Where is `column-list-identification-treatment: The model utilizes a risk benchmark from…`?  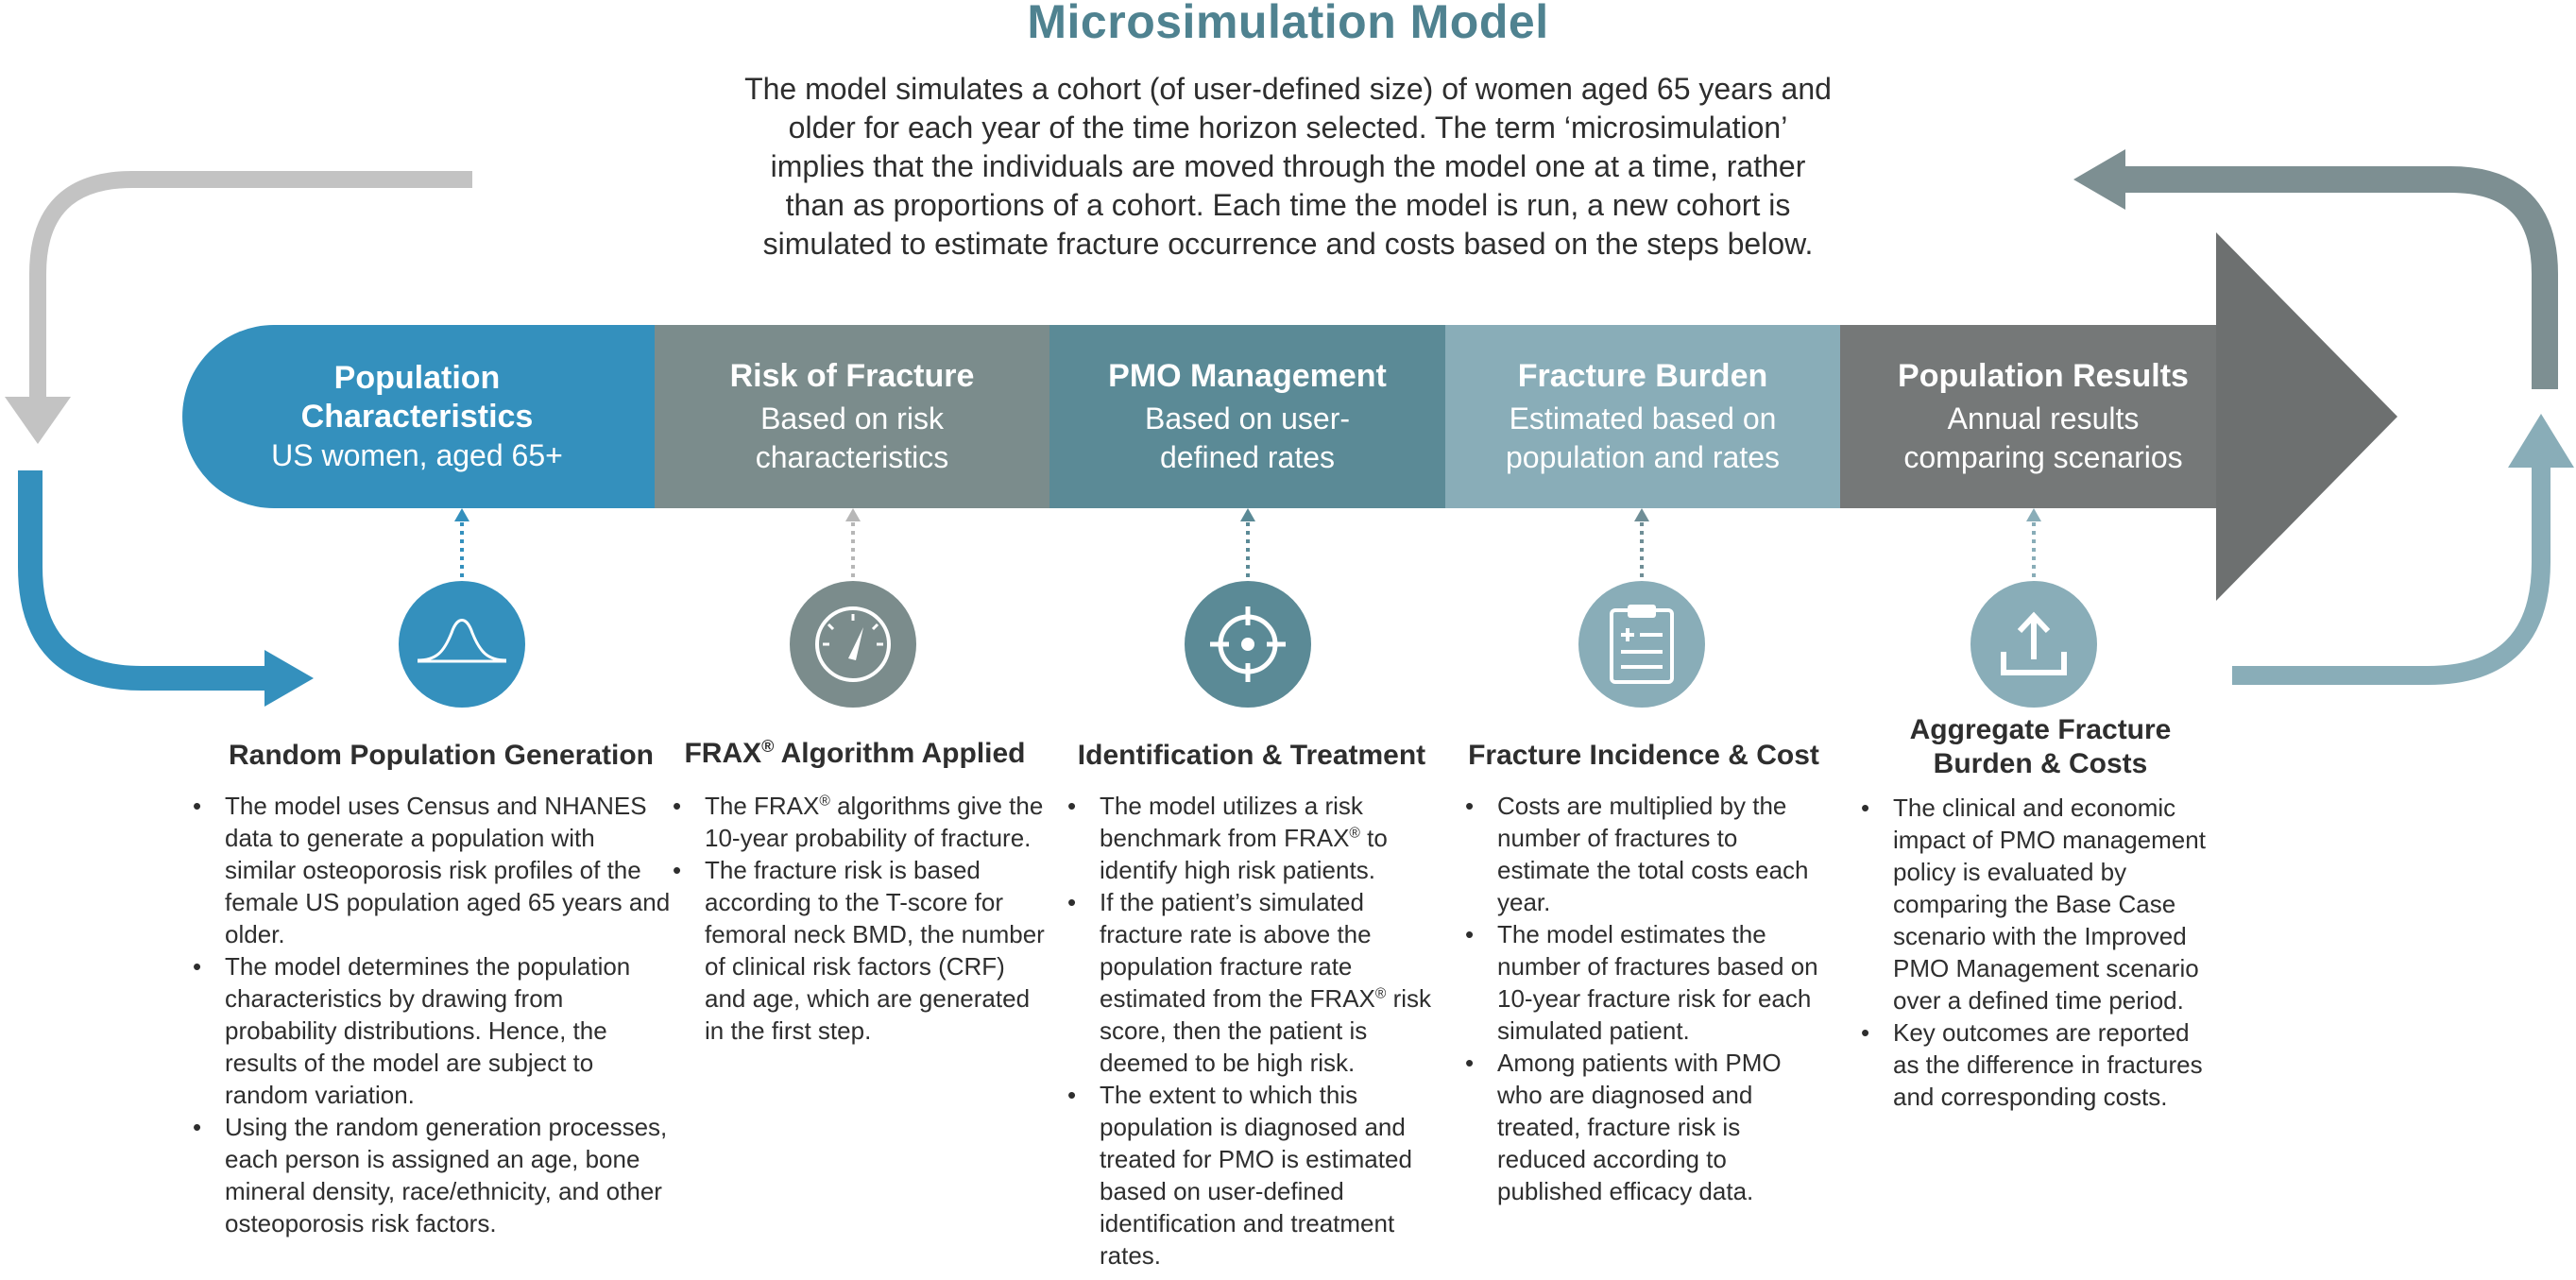
column-list-identification-treatment: The model utilizes a risk benchmark from… is located at coordinates (1255, 1030).